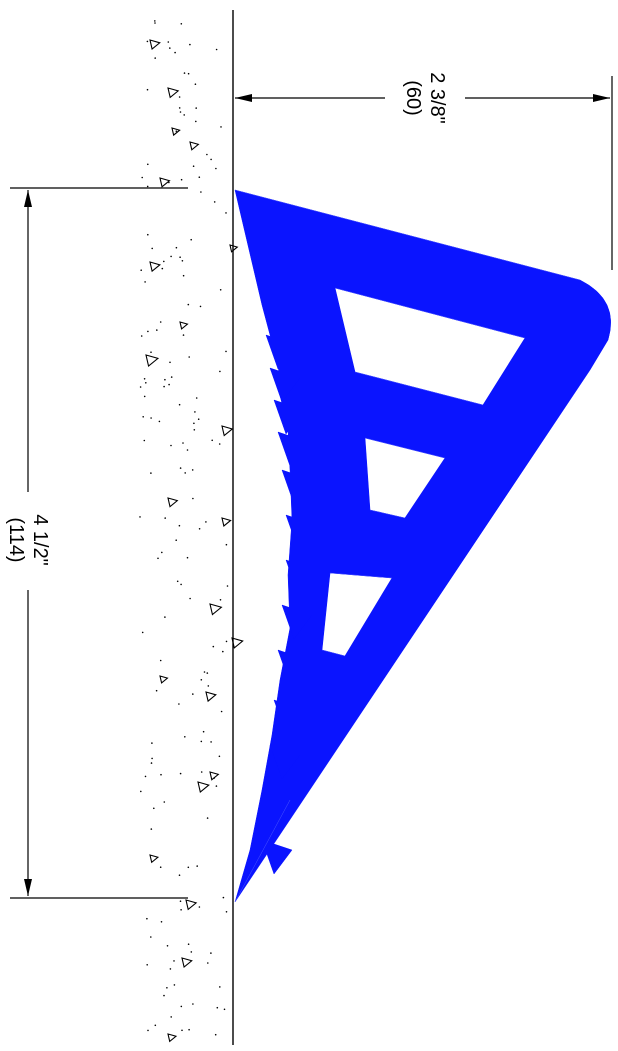 This screenshot has width=618, height=1051. I want to click on height-arrow-right, so click(601, 98).